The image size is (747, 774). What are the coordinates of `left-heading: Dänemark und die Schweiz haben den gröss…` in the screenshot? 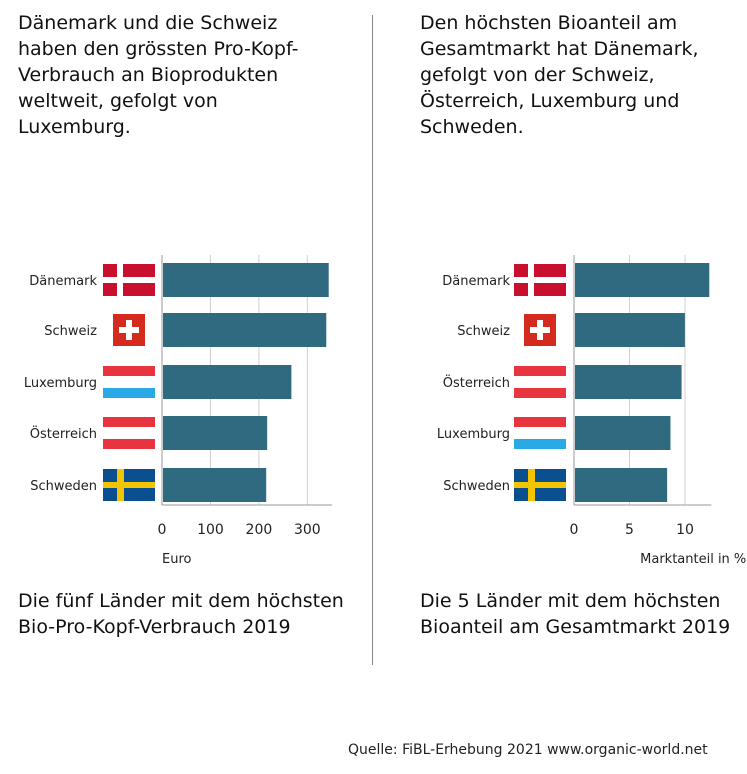 It's located at (158, 75).